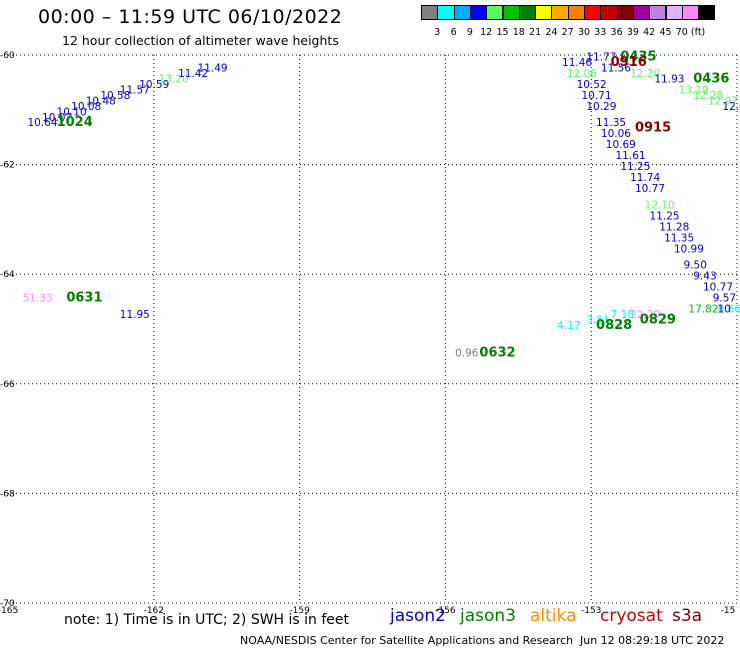 The height and width of the screenshot is (650, 740). I want to click on color-scale-label: 15, so click(502, 32).